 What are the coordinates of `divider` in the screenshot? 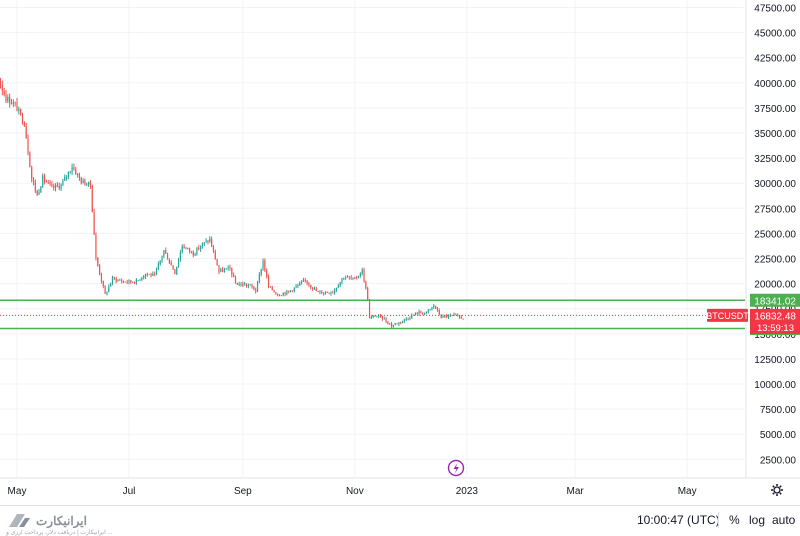 It's located at (718, 520).